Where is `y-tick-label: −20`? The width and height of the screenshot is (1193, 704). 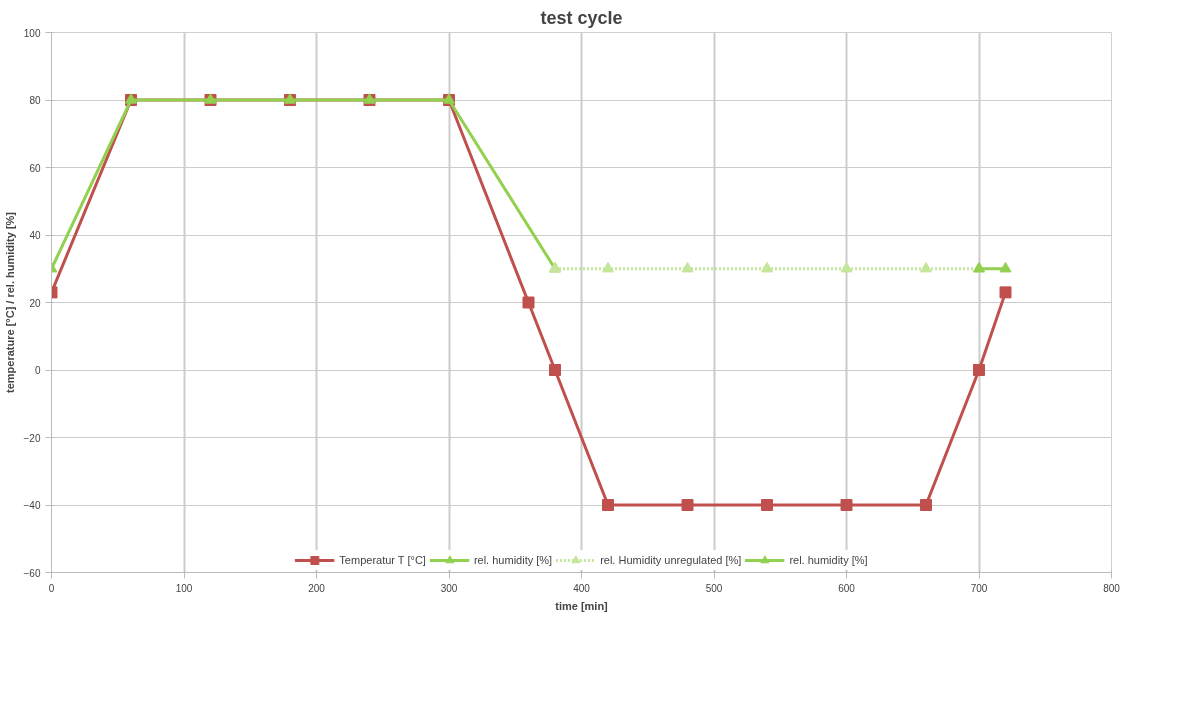 y-tick-label: −20 is located at coordinates (32, 438).